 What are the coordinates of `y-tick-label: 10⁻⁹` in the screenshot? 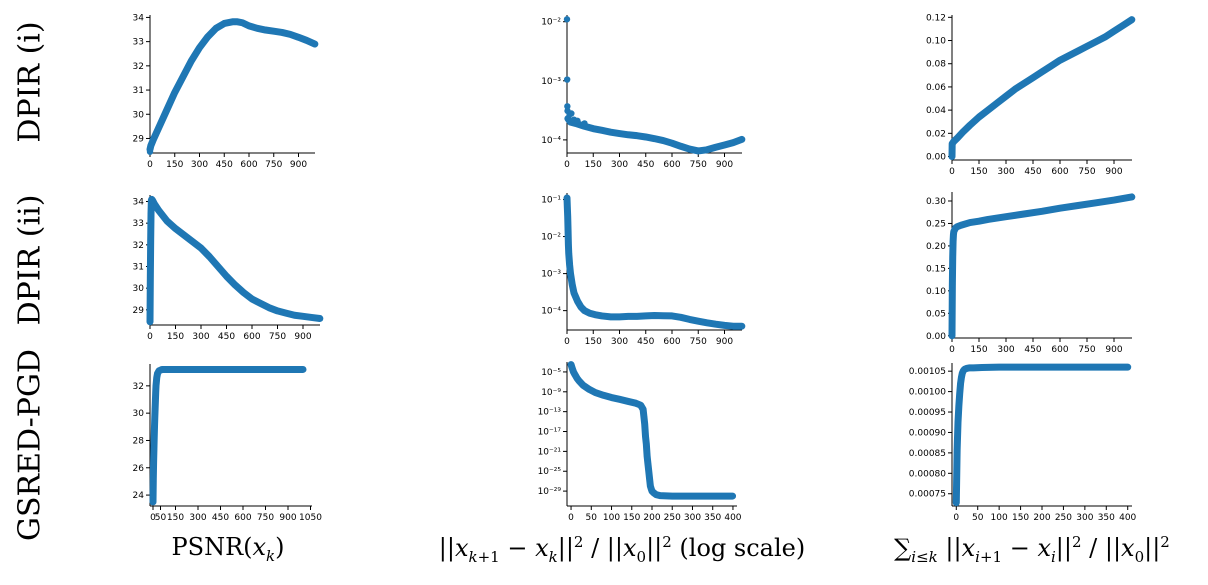 It's located at (551, 393).